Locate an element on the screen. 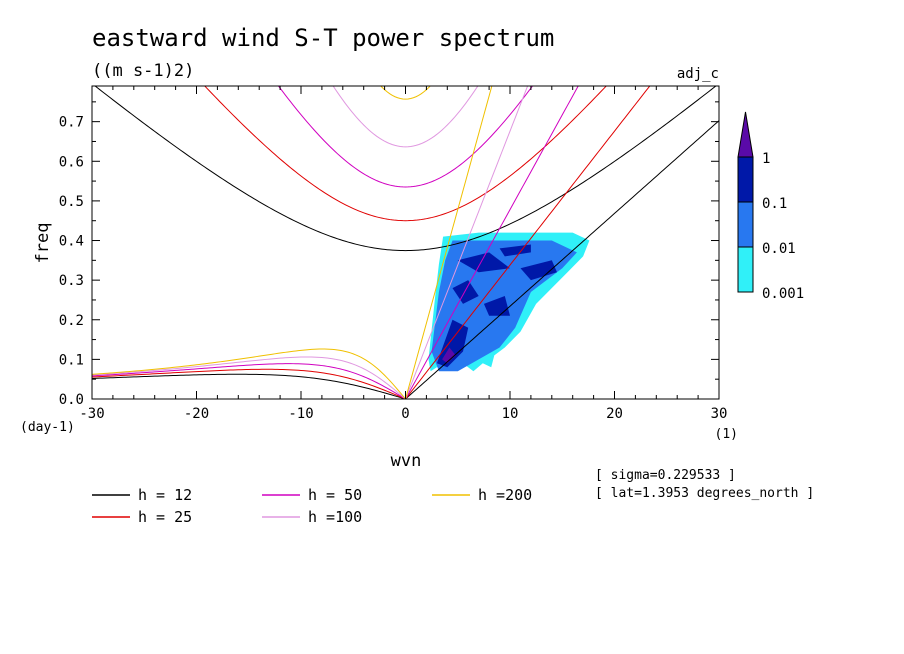 The width and height of the screenshot is (904, 654). colorbar-label: 1 is located at coordinates (766, 159).